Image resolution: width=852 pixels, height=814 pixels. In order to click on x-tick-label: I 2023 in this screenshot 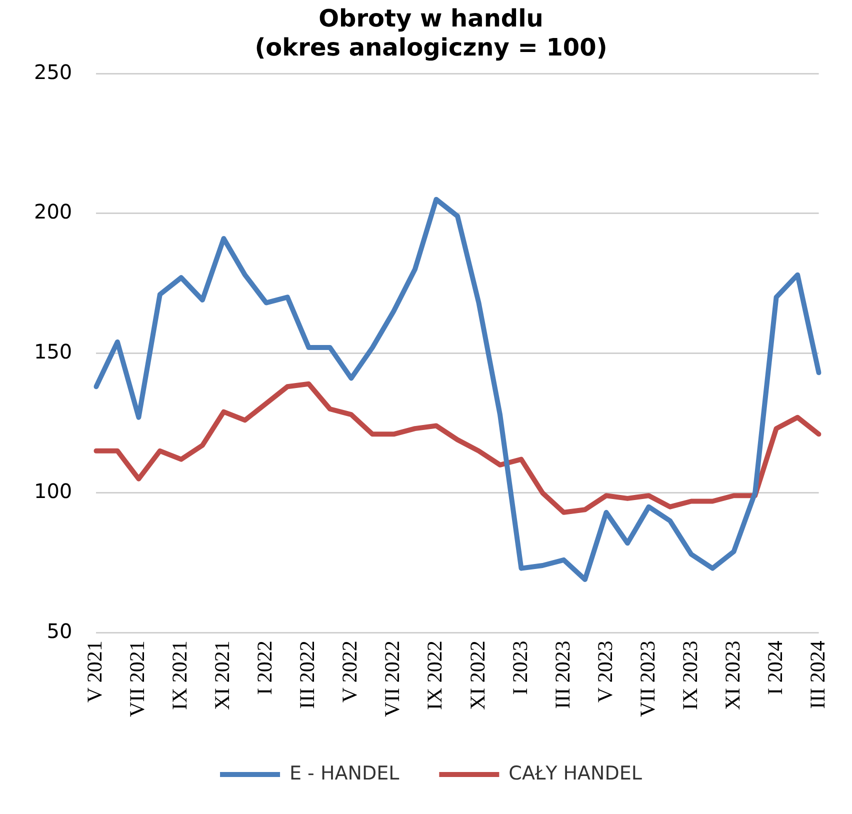, I will do `click(520, 667)`.